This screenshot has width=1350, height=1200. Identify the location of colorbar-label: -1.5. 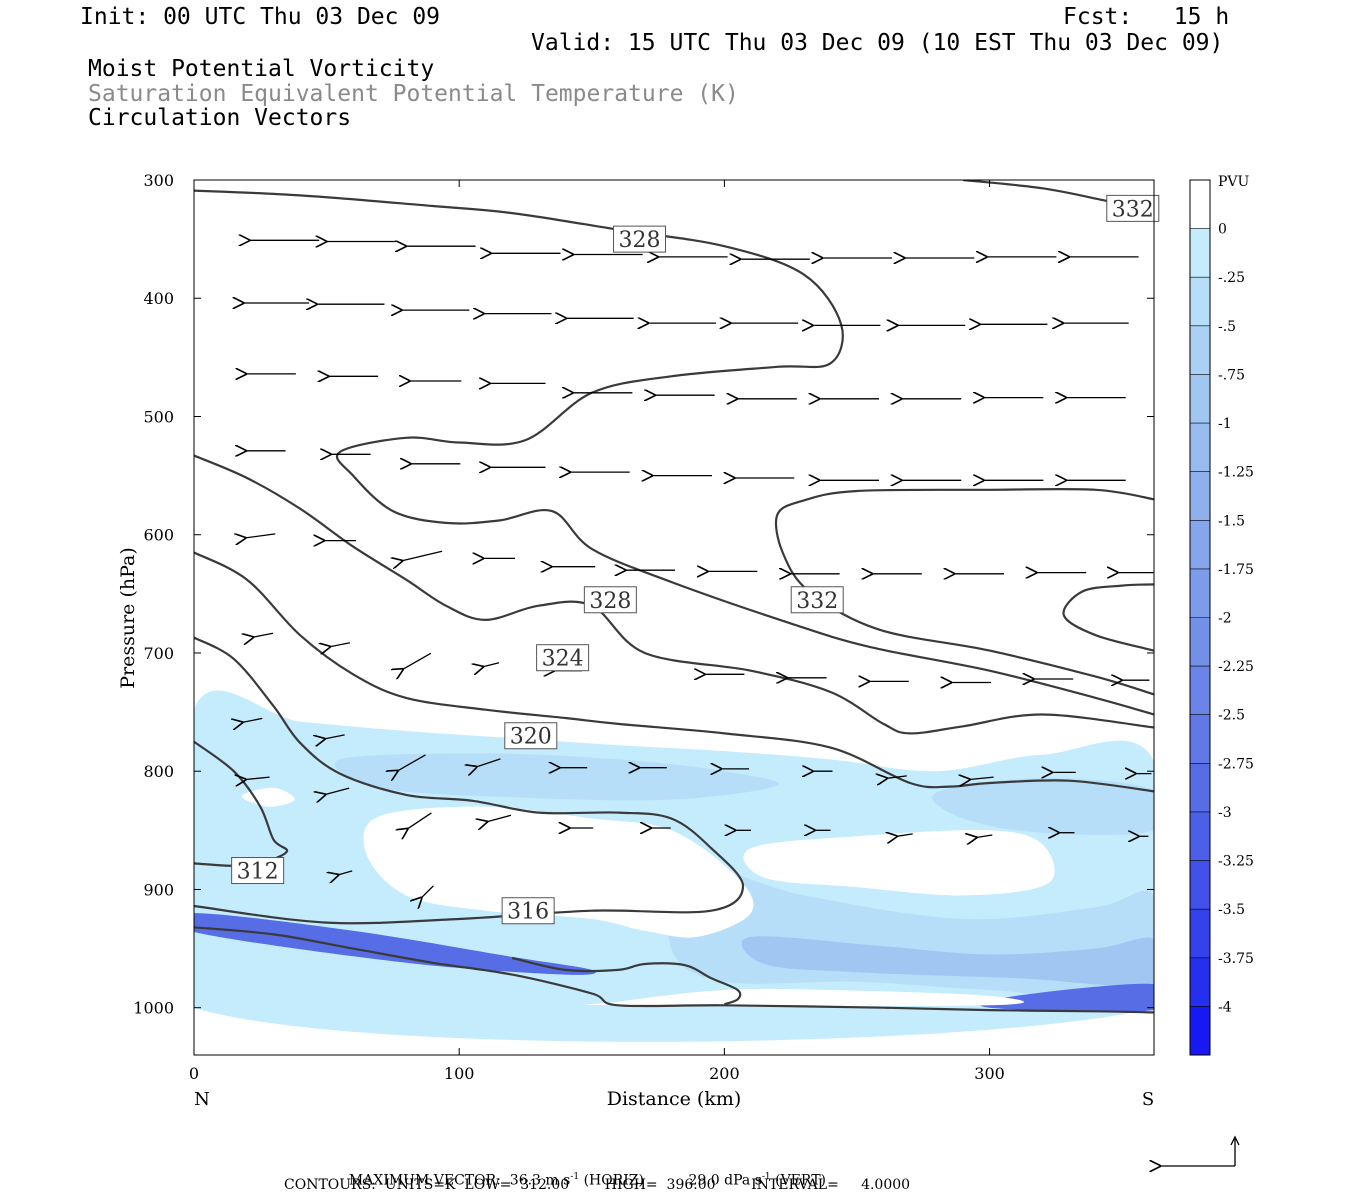
(1231, 521).